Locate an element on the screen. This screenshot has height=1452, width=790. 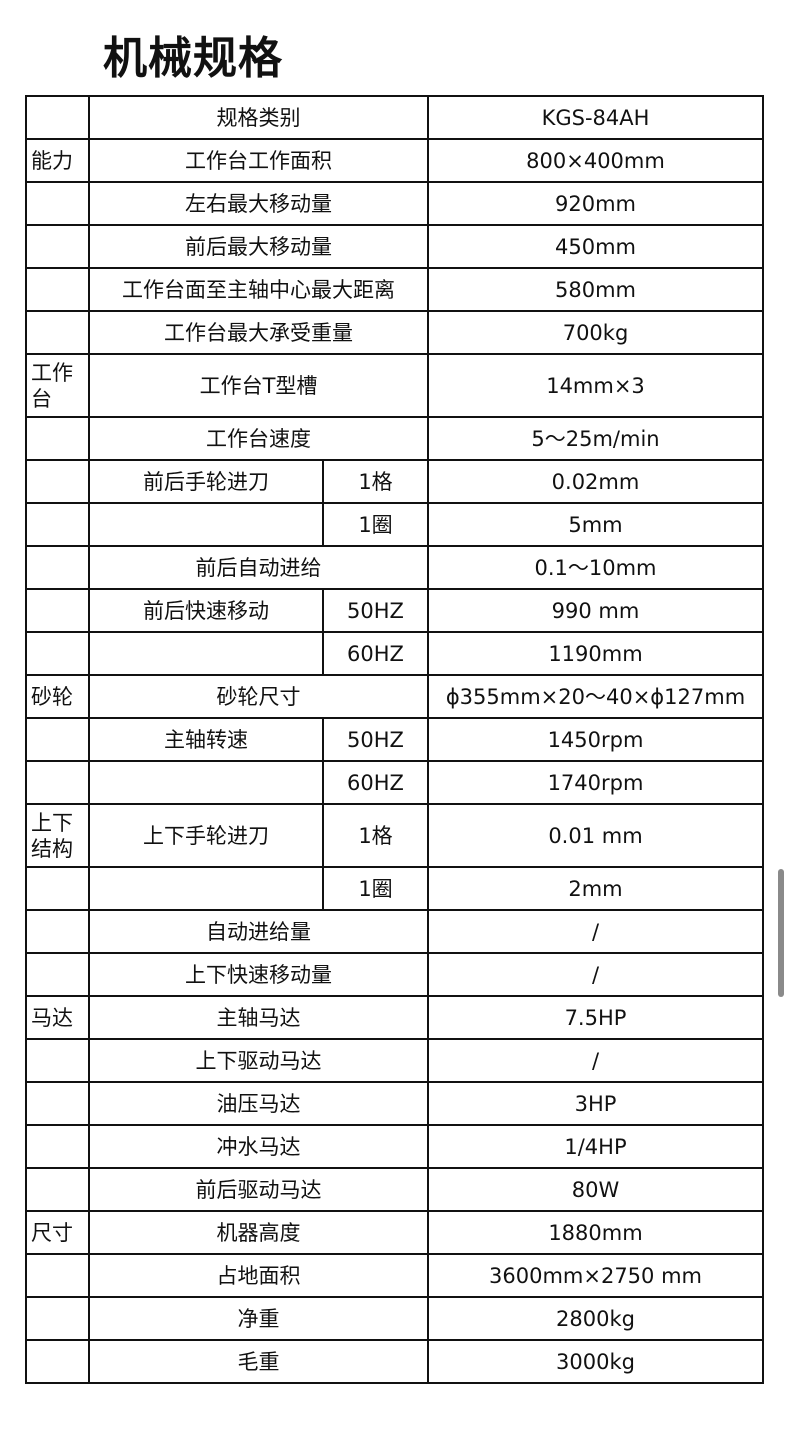
spec-value-cell: 920mm is located at coordinates (595, 203).